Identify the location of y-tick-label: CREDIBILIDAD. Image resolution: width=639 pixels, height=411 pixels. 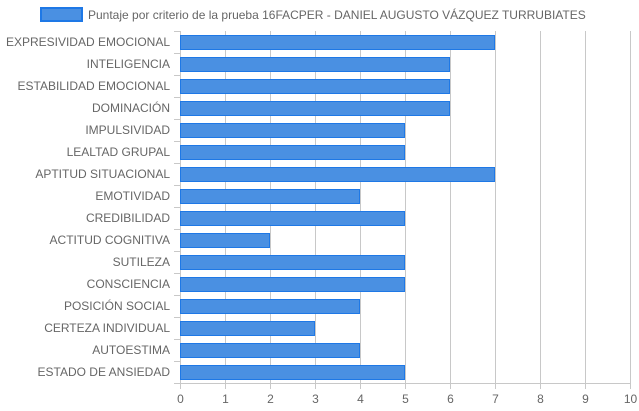
(128, 218).